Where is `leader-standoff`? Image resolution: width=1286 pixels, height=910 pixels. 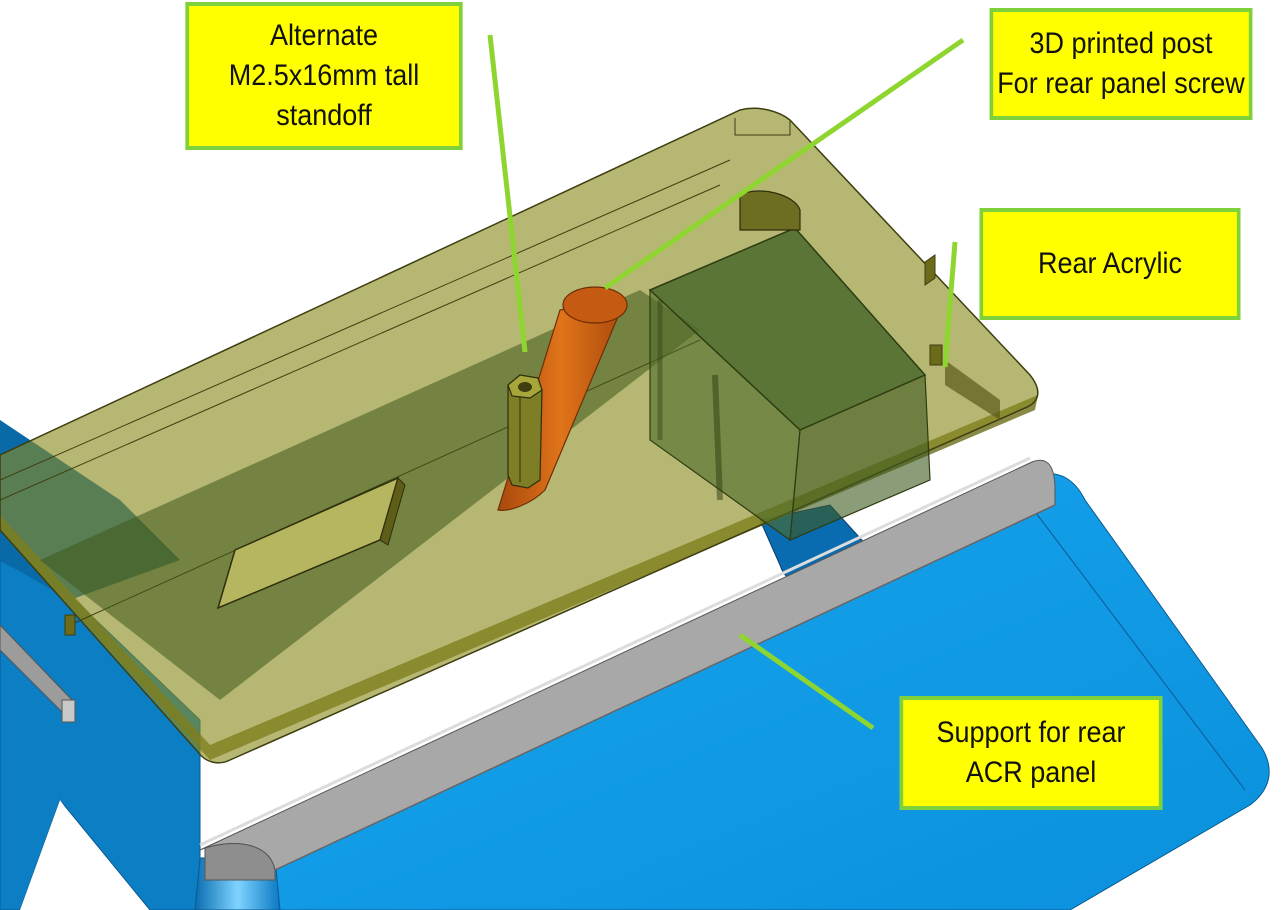 leader-standoff is located at coordinates (507, 193).